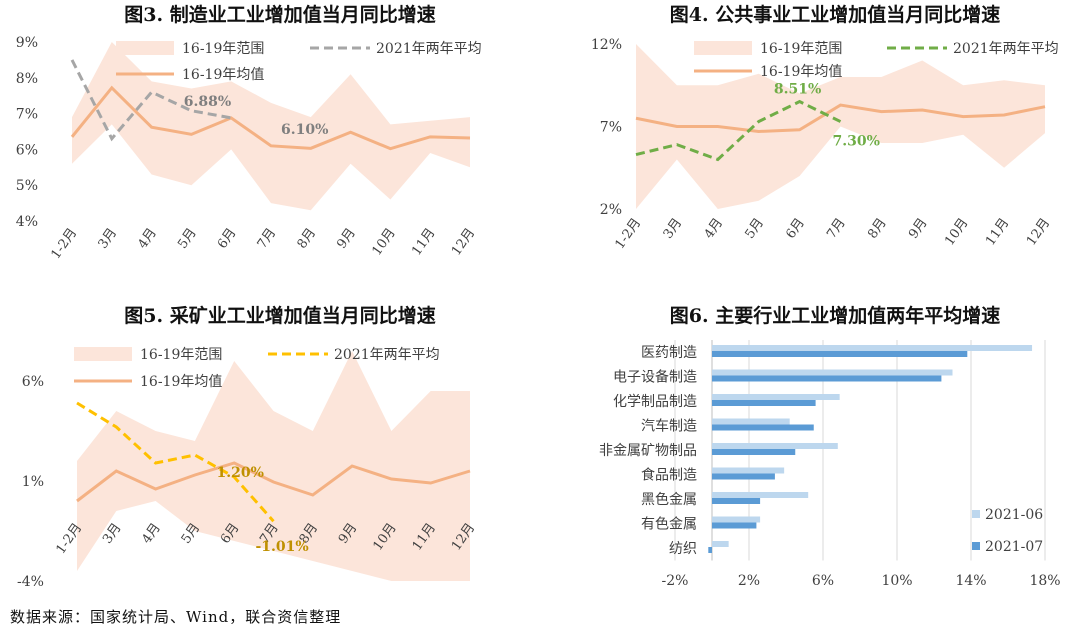 This screenshot has height=635, width=1080. What do you see at coordinates (33, 482) in the screenshot?
I see `y-tick-label: 1%` at bounding box center [33, 482].